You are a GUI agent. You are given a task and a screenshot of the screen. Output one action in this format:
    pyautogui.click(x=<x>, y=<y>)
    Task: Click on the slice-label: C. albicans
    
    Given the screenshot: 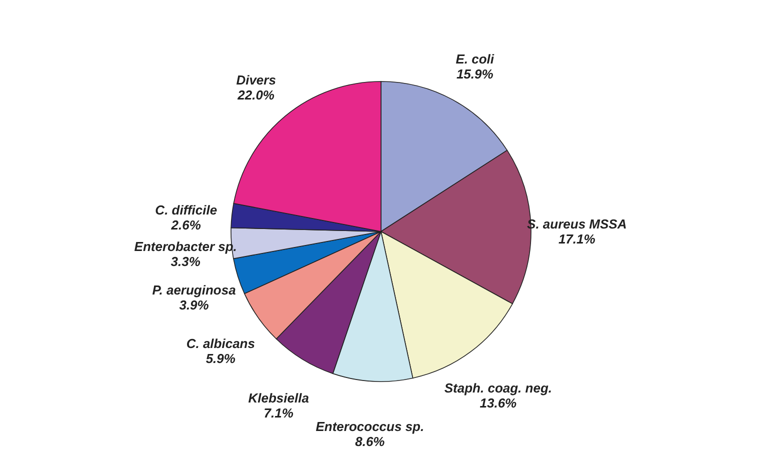 What is the action you would take?
    pyautogui.click(x=220, y=344)
    